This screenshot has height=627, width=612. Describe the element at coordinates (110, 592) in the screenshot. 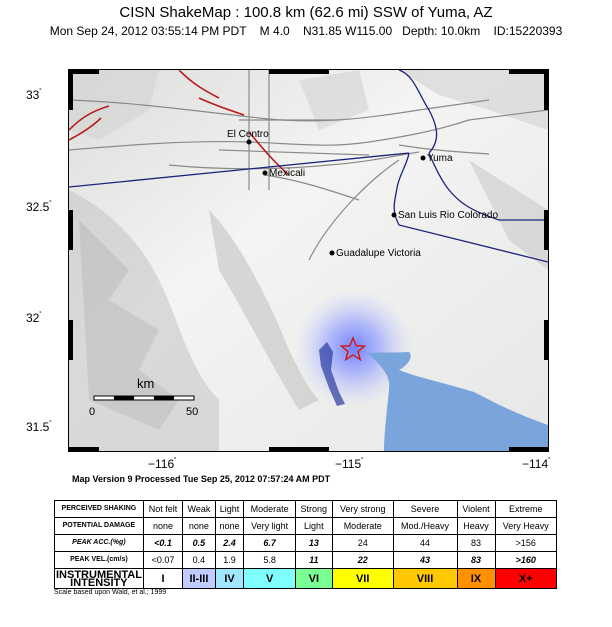

I see `scale-note: Scale based upon Wald, et al.; 1999` at that location.